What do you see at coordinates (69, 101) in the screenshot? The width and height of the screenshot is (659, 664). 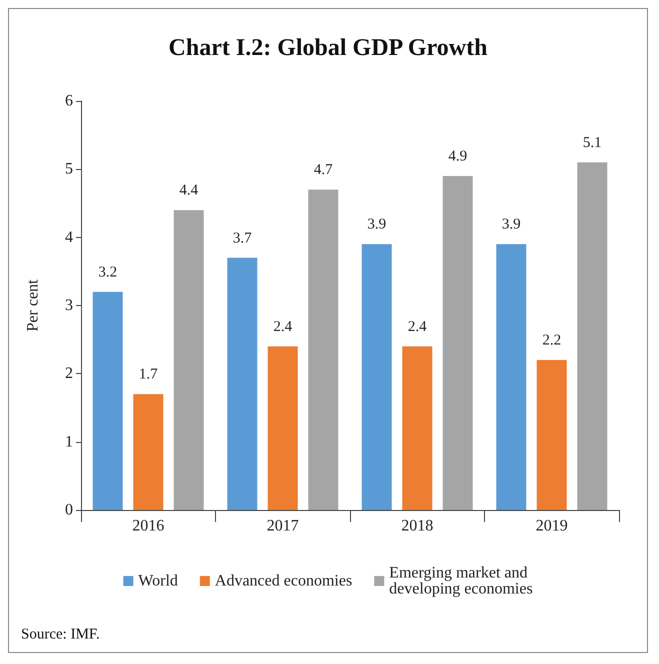 I see `y-tick-label: 6` at bounding box center [69, 101].